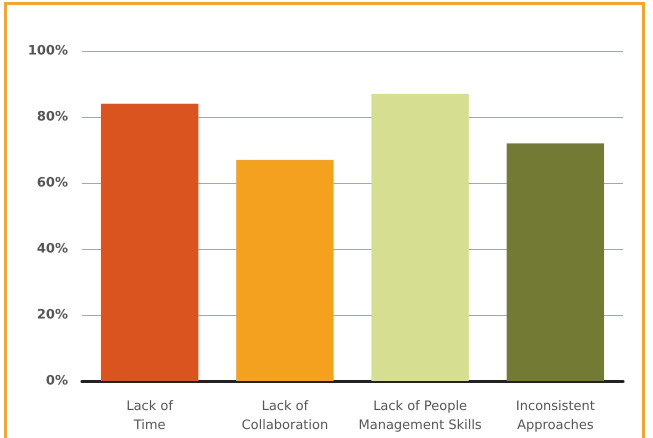  Describe the element at coordinates (150, 416) in the screenshot. I see `x-tick-label: Lack of Time` at that location.